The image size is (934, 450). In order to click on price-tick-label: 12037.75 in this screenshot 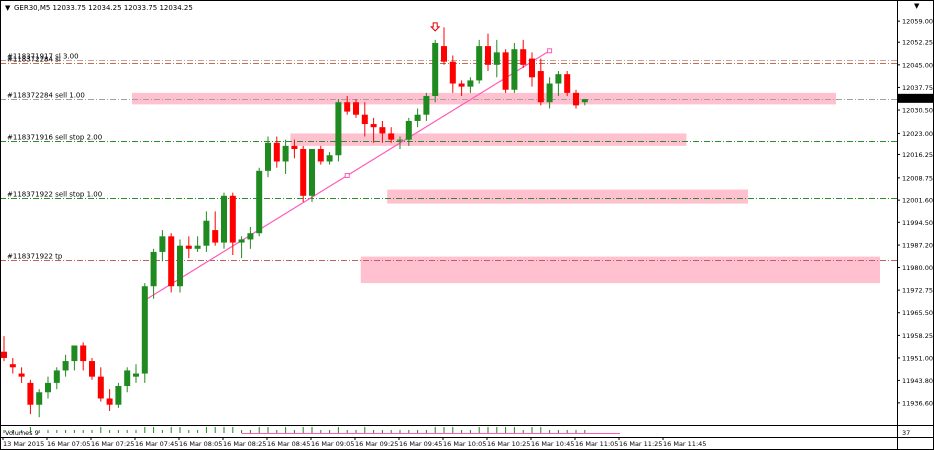, I will do `click(917, 88)`.